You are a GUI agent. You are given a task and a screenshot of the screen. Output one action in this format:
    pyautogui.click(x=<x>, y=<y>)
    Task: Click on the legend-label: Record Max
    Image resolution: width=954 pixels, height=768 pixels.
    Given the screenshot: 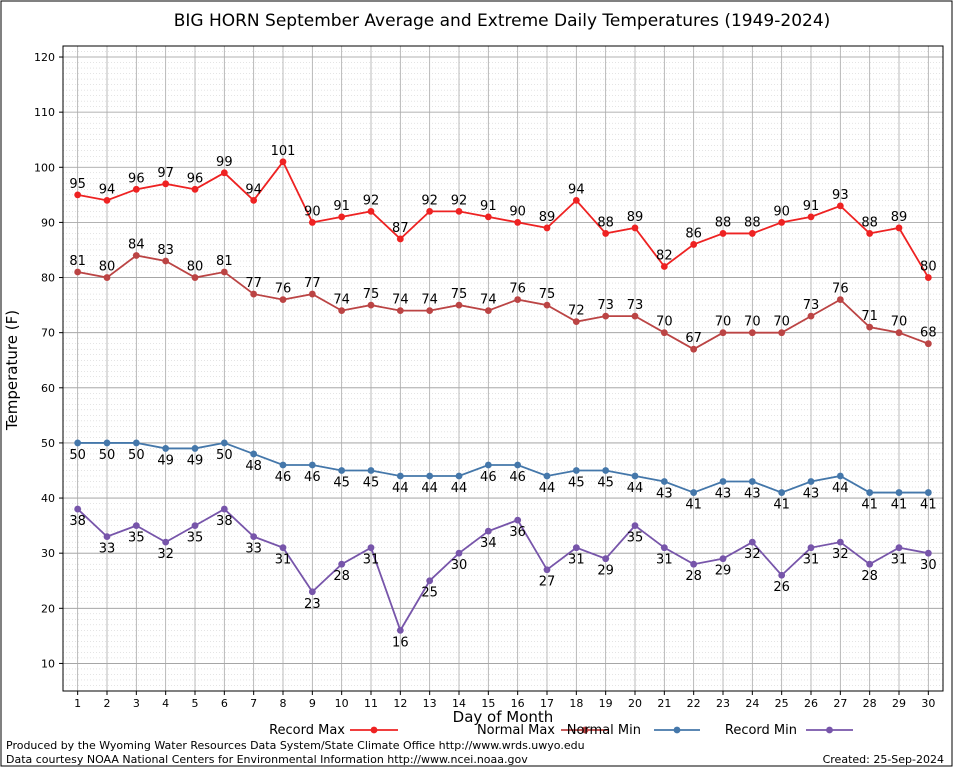 What is the action you would take?
    pyautogui.click(x=307, y=730)
    